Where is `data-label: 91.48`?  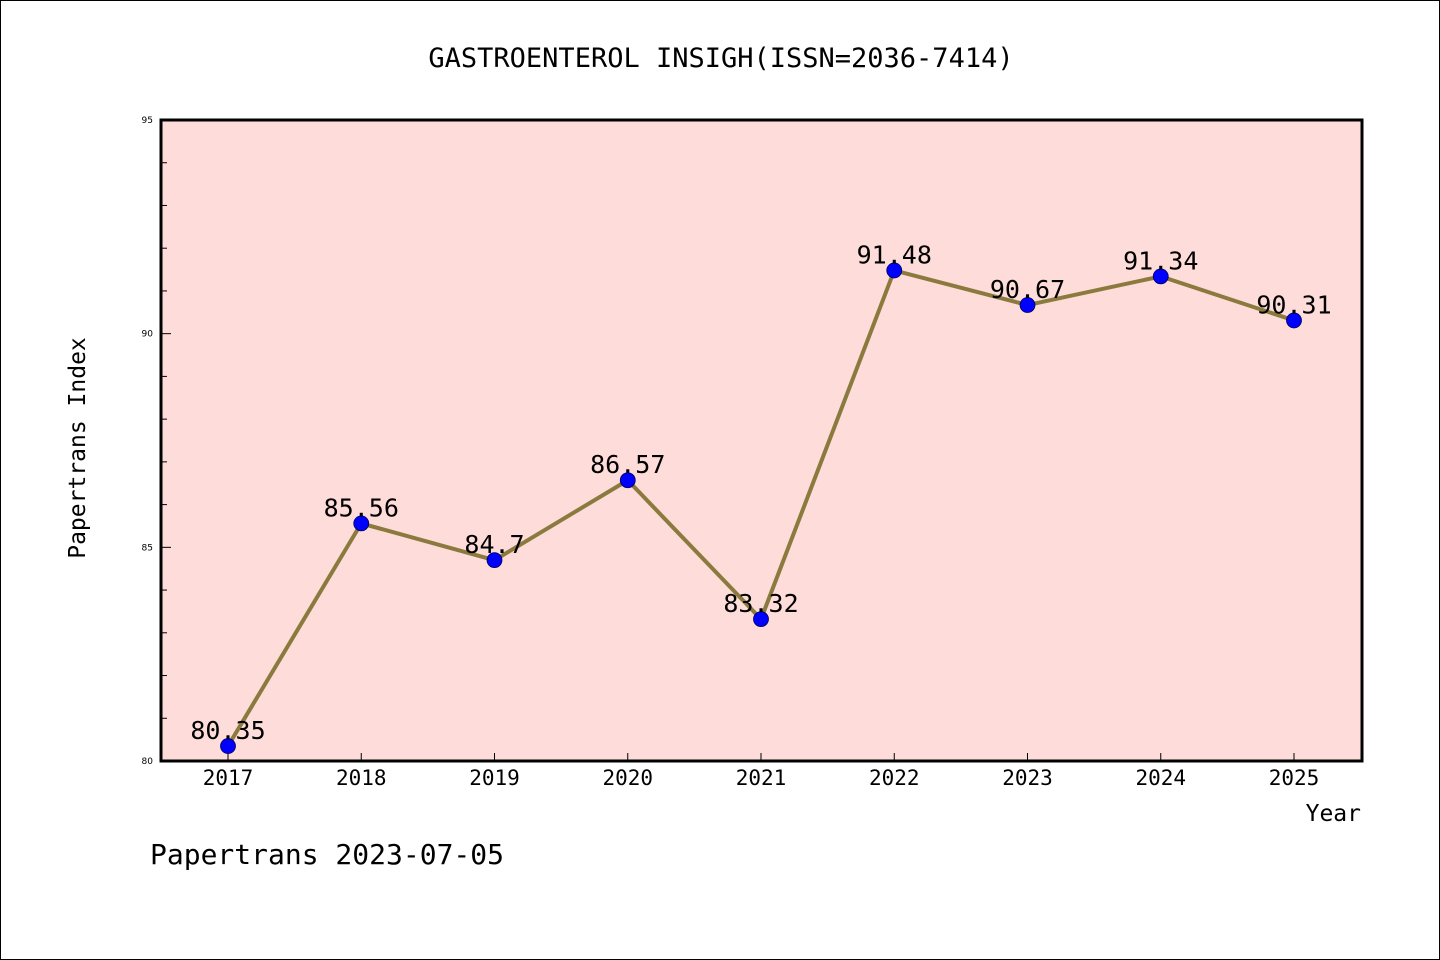
data-label: 91.48 is located at coordinates (894, 254).